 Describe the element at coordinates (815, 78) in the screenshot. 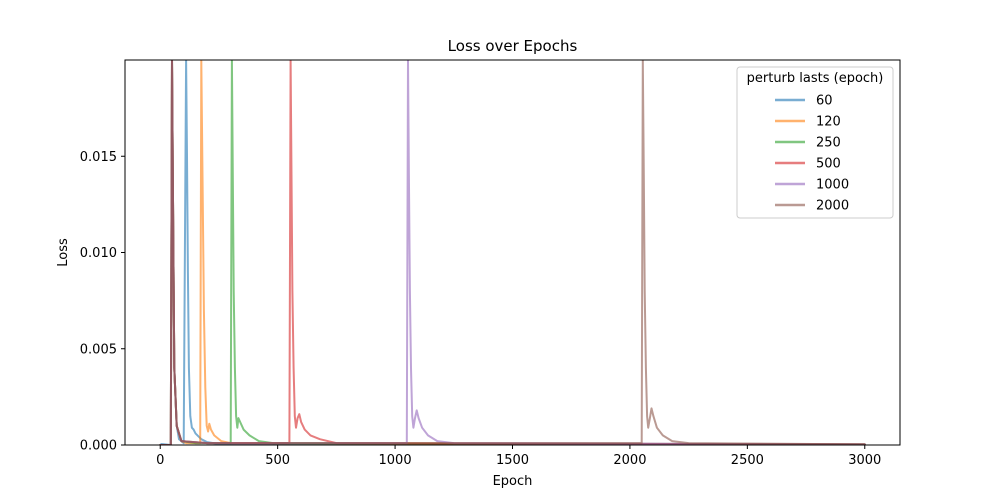

I see `legend-title: perturb lasts (epoch)` at that location.